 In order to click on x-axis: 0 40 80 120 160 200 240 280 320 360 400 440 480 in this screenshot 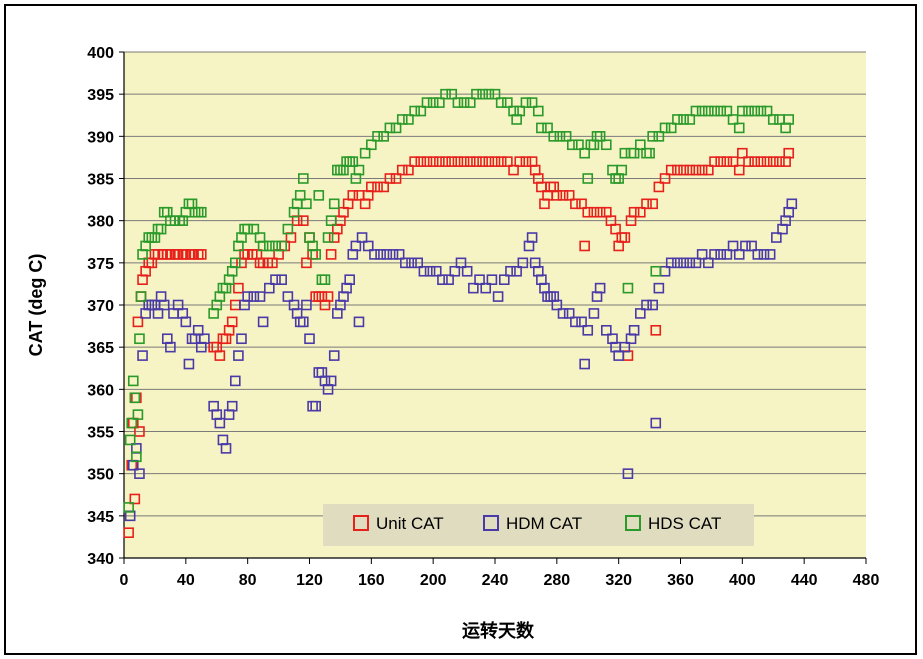, I will do `click(499, 573)`.